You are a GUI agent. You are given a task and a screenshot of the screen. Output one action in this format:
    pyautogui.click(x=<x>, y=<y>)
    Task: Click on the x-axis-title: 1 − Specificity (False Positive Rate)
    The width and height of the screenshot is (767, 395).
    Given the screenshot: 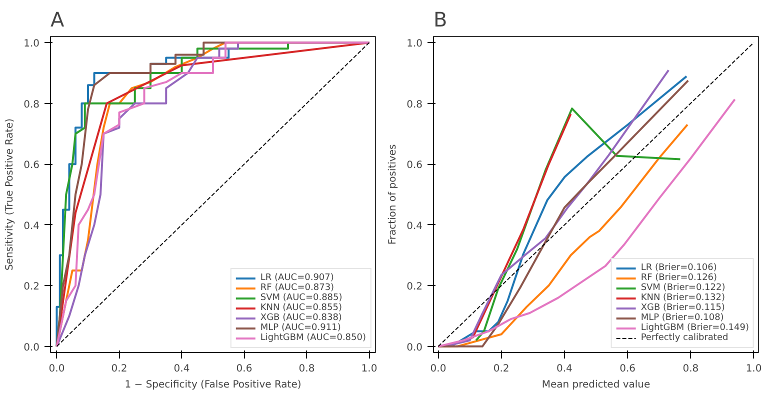 What is the action you would take?
    pyautogui.click(x=213, y=385)
    